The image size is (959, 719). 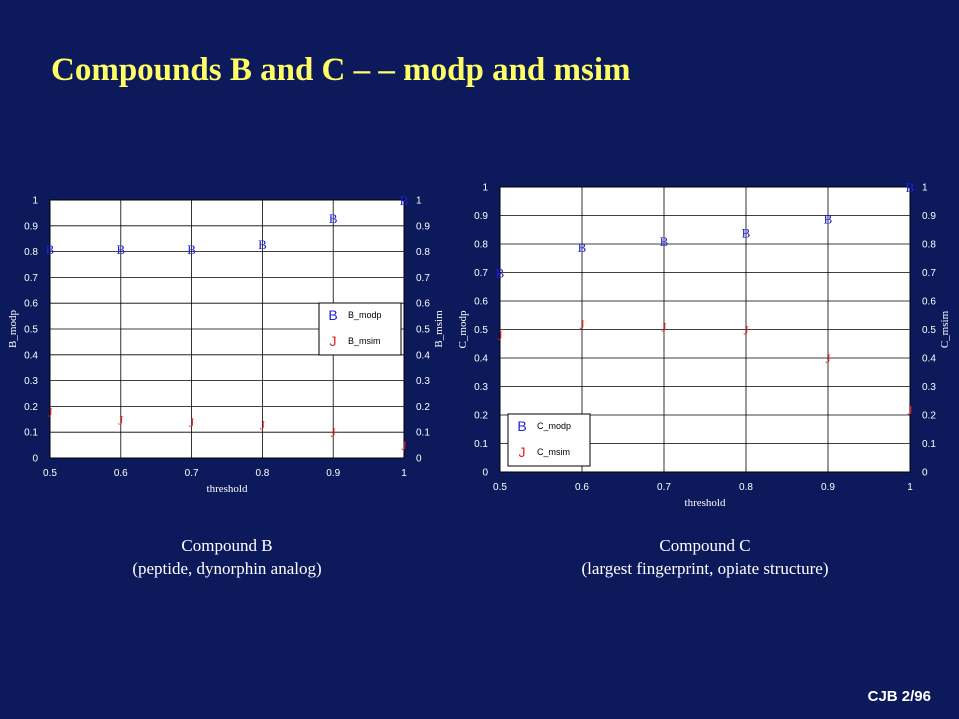 I want to click on caption-subtitle: (largest fingerprint, opiate structure), so click(x=705, y=568).